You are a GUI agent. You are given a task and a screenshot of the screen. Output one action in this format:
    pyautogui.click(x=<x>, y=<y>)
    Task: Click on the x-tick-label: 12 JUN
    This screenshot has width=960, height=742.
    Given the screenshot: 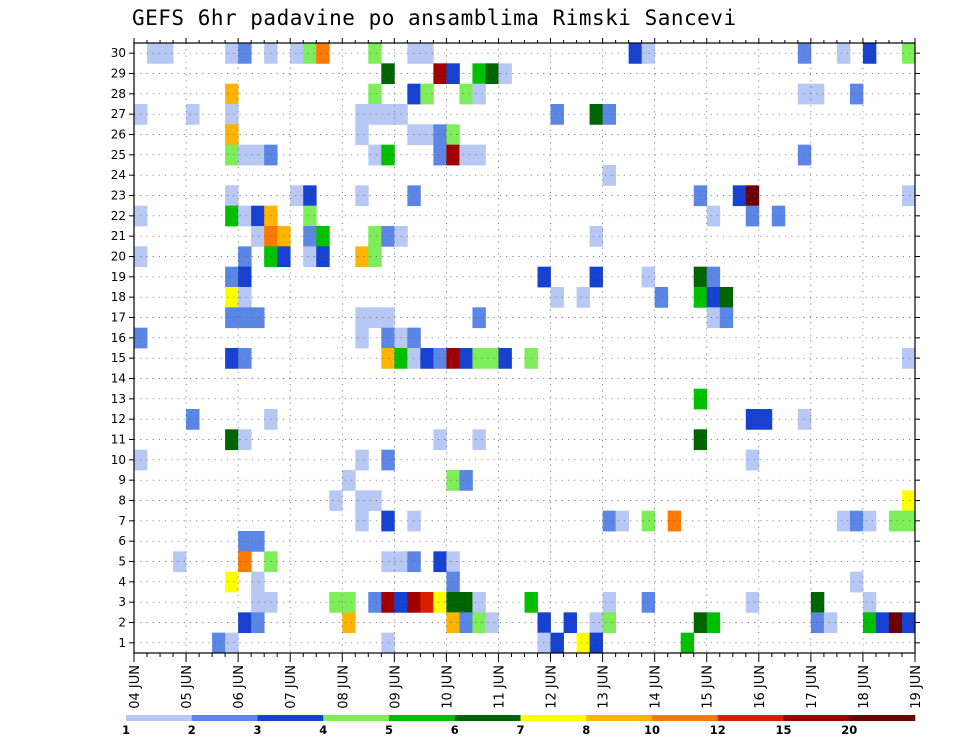 What is the action you would take?
    pyautogui.click(x=552, y=687)
    